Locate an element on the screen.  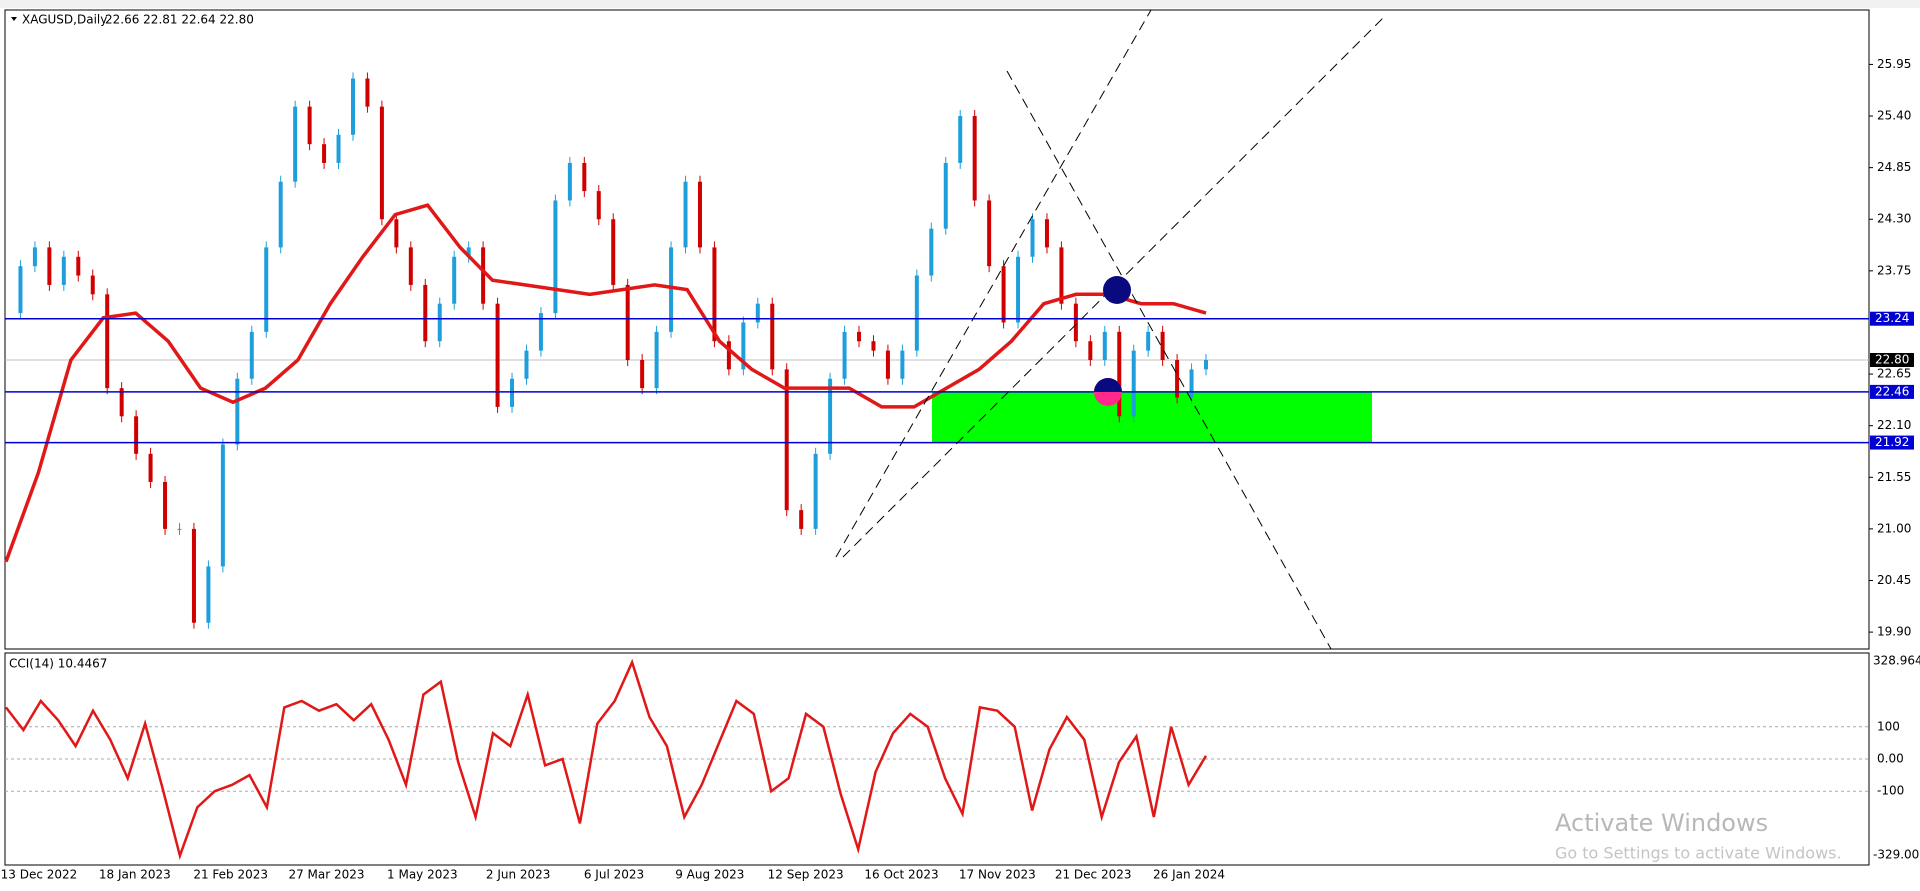
level-label-box is located at coordinates (1892, 318).